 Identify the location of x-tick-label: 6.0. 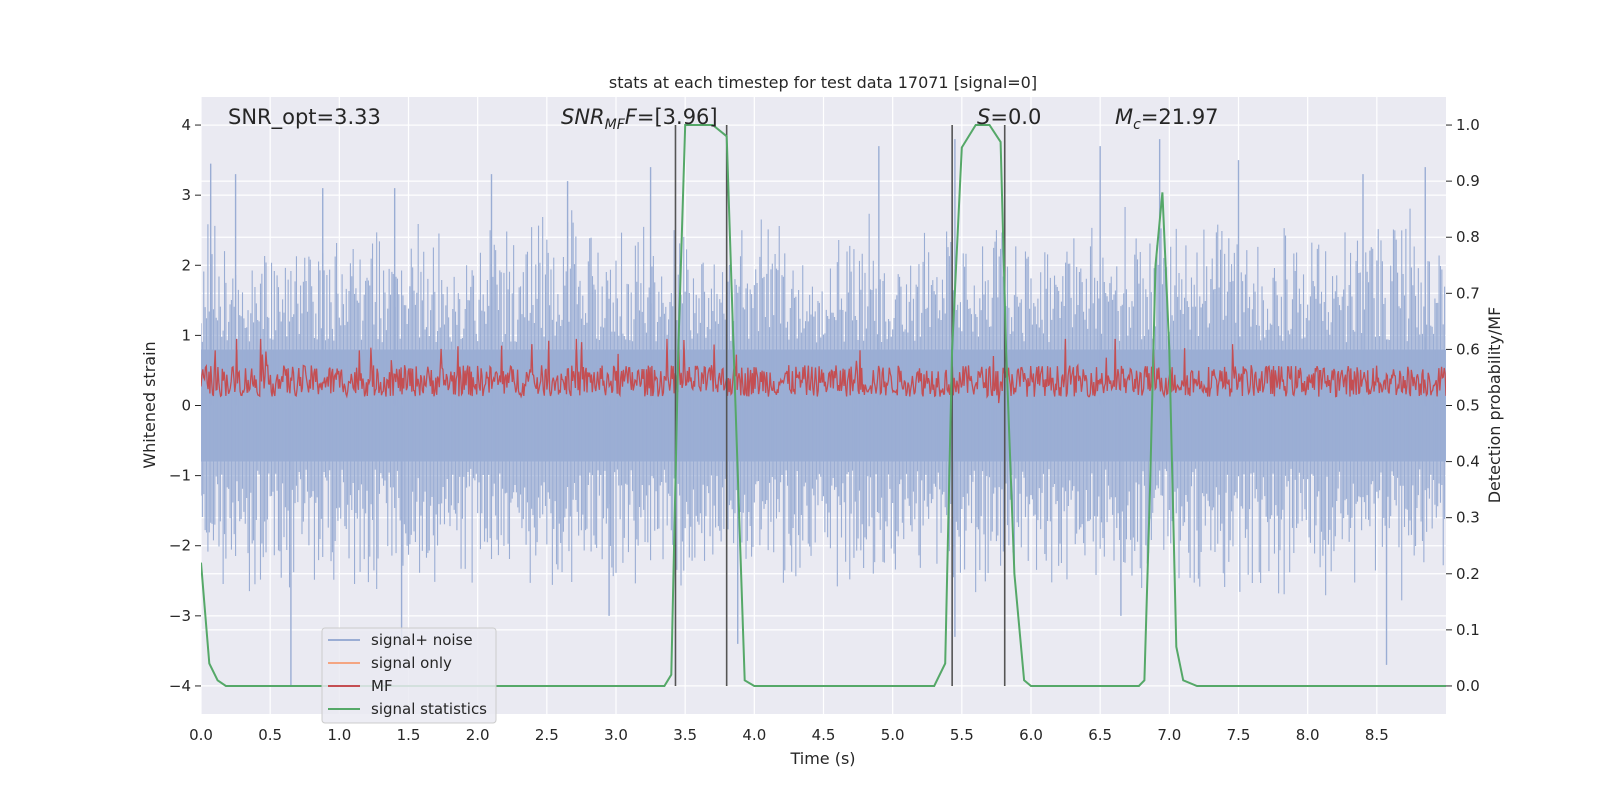
(1031, 735).